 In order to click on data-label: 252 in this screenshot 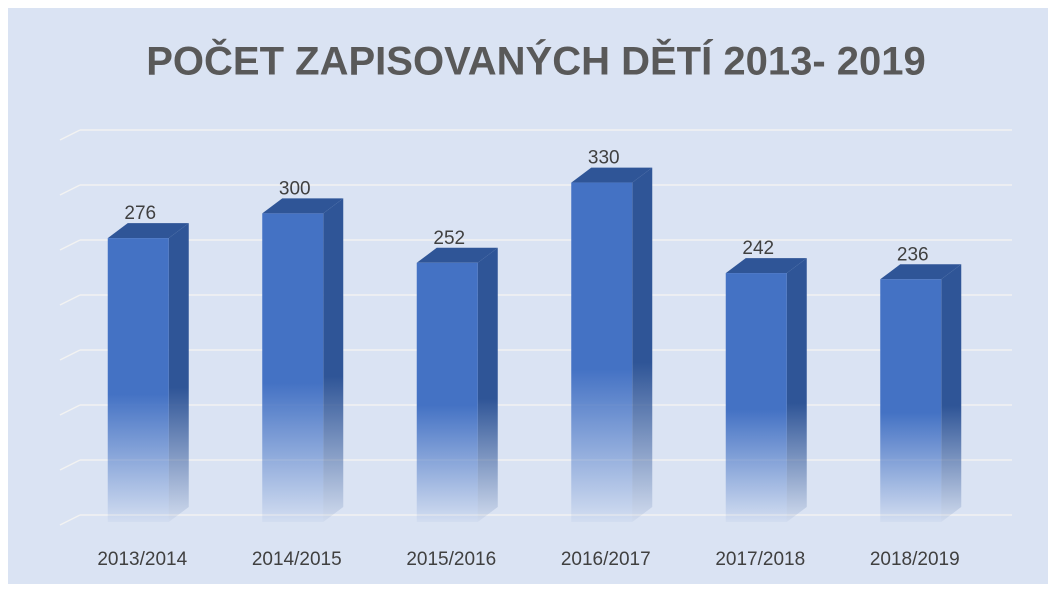, I will do `click(449, 238)`.